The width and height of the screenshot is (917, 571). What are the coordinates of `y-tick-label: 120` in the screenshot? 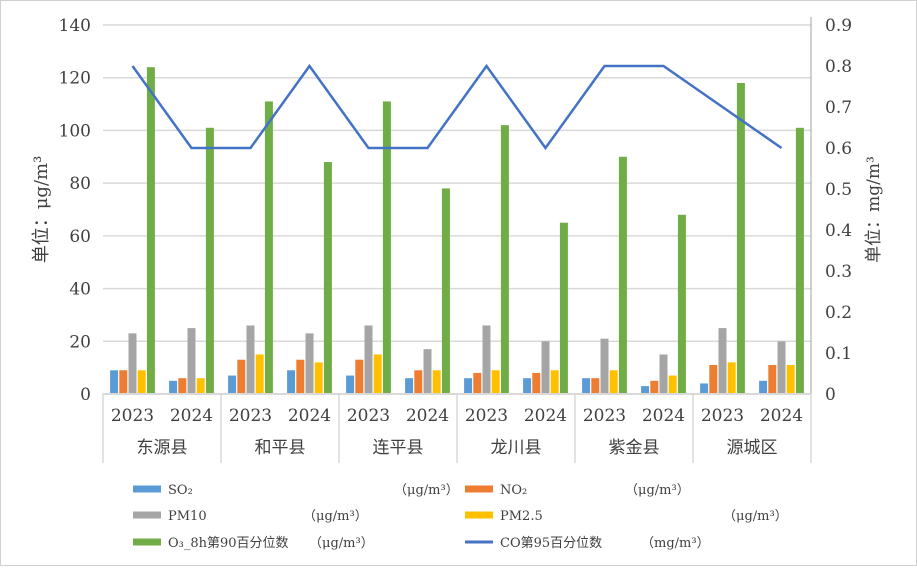 It's located at (75, 79).